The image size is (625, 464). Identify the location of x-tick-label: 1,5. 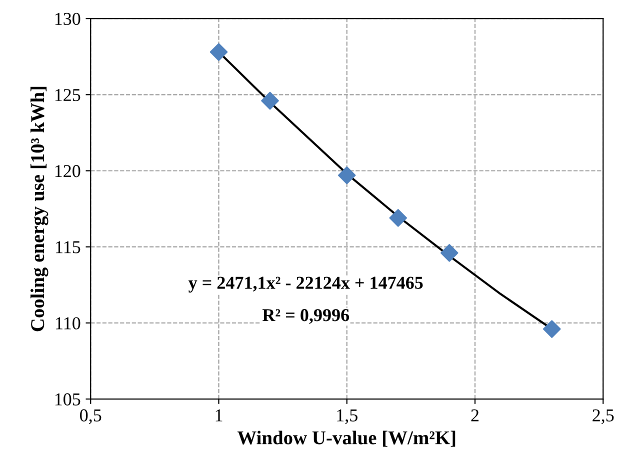
(347, 416).